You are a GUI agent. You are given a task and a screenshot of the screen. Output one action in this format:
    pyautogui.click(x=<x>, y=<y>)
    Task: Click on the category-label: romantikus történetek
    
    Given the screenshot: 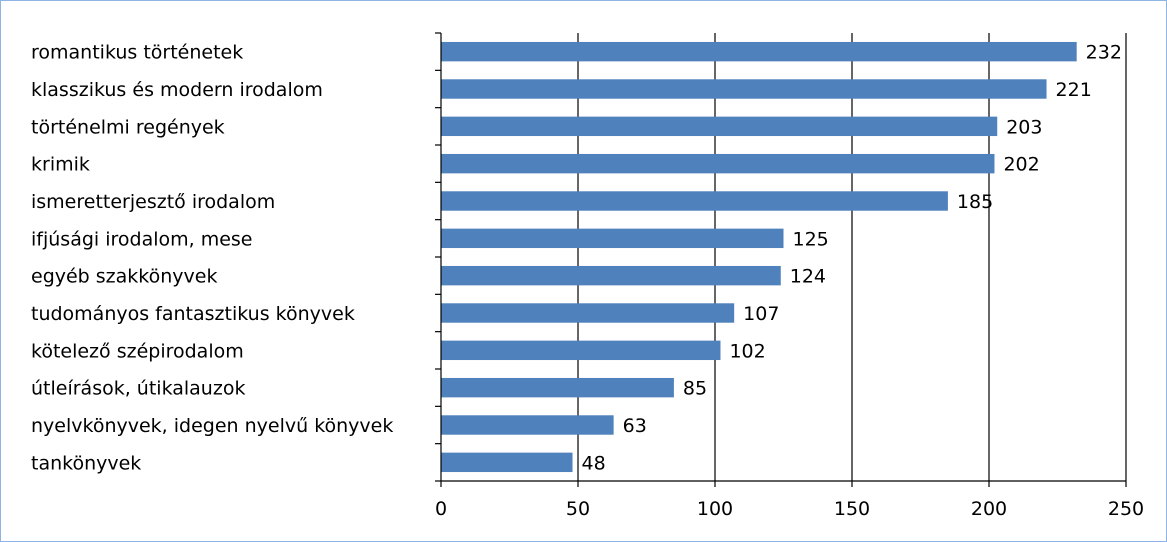 What is the action you would take?
    pyautogui.click(x=137, y=53)
    